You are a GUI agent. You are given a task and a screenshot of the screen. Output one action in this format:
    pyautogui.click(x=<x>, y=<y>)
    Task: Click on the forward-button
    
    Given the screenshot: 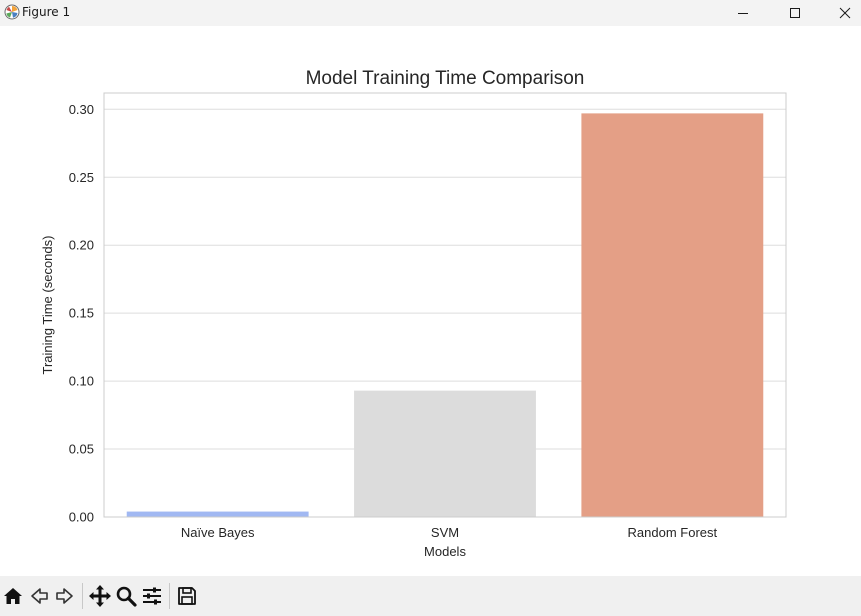 What is the action you would take?
    pyautogui.click(x=65, y=596)
    